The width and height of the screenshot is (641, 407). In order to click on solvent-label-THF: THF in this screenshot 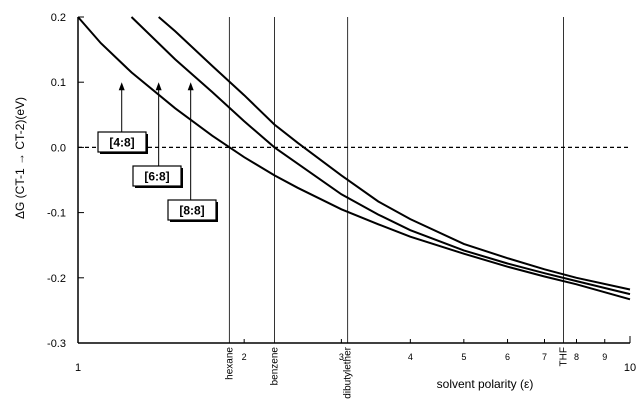, I will do `click(564, 356)`.